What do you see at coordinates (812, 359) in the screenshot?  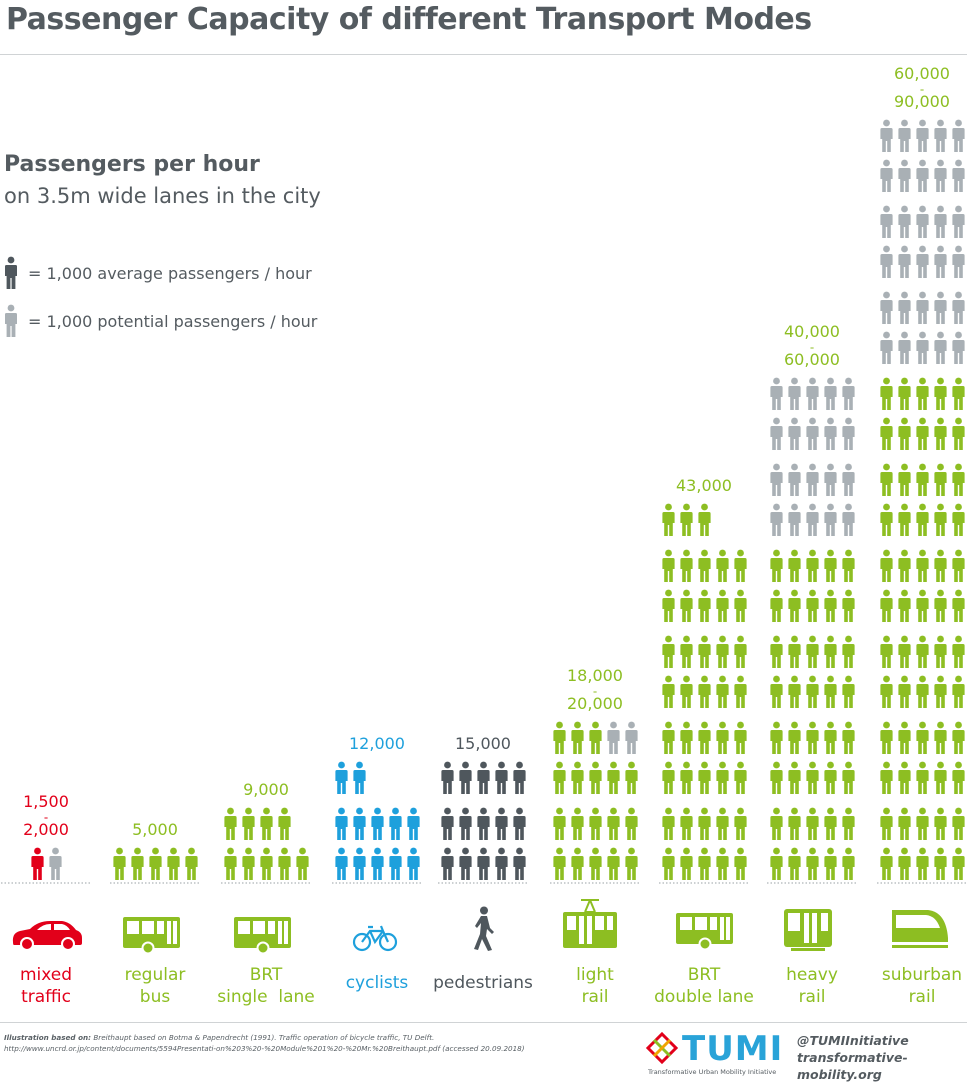 I see `heavy-rail-value-label: 60,000` at bounding box center [812, 359].